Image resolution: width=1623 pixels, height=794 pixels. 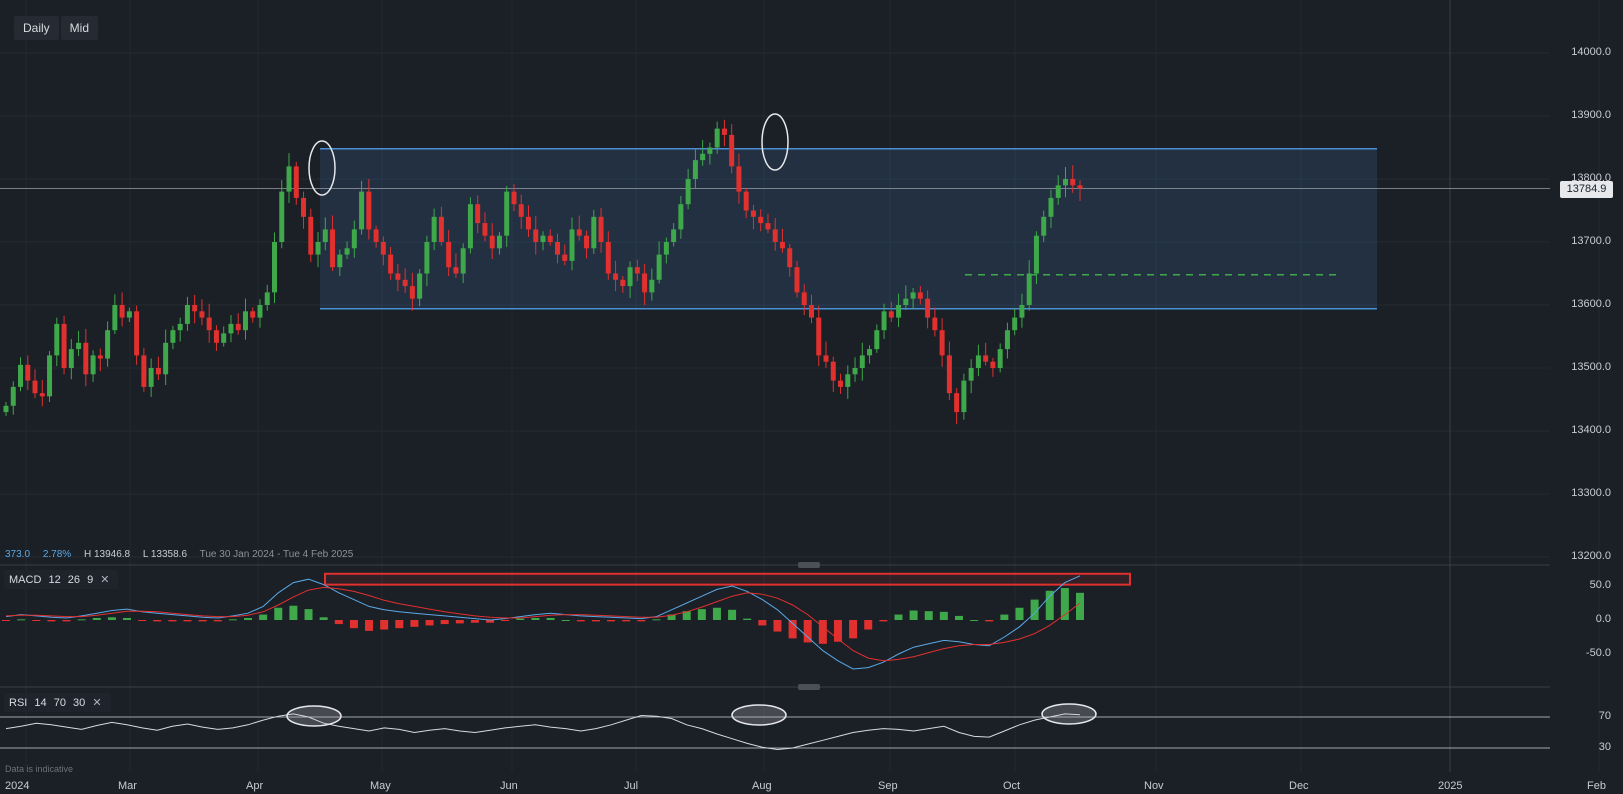 What do you see at coordinates (36, 28) in the screenshot?
I see `interval-button: Daily` at bounding box center [36, 28].